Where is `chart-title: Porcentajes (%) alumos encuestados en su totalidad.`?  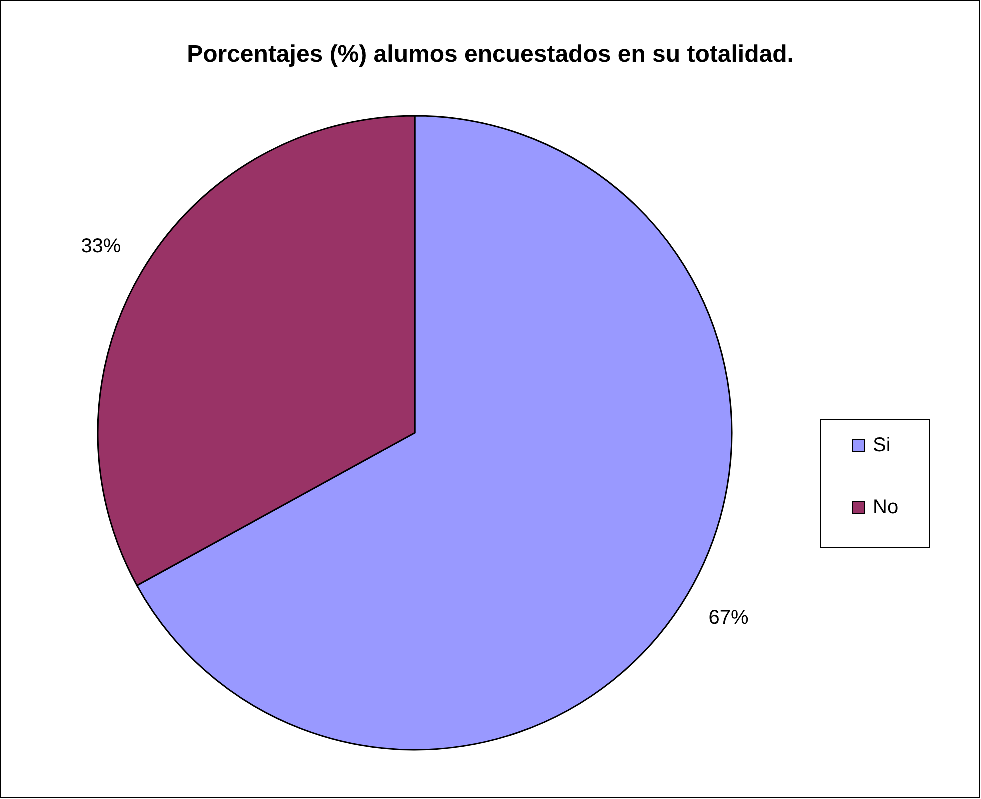 chart-title: Porcentajes (%) alumos encuestados en su totalidad. is located at coordinates (490, 54).